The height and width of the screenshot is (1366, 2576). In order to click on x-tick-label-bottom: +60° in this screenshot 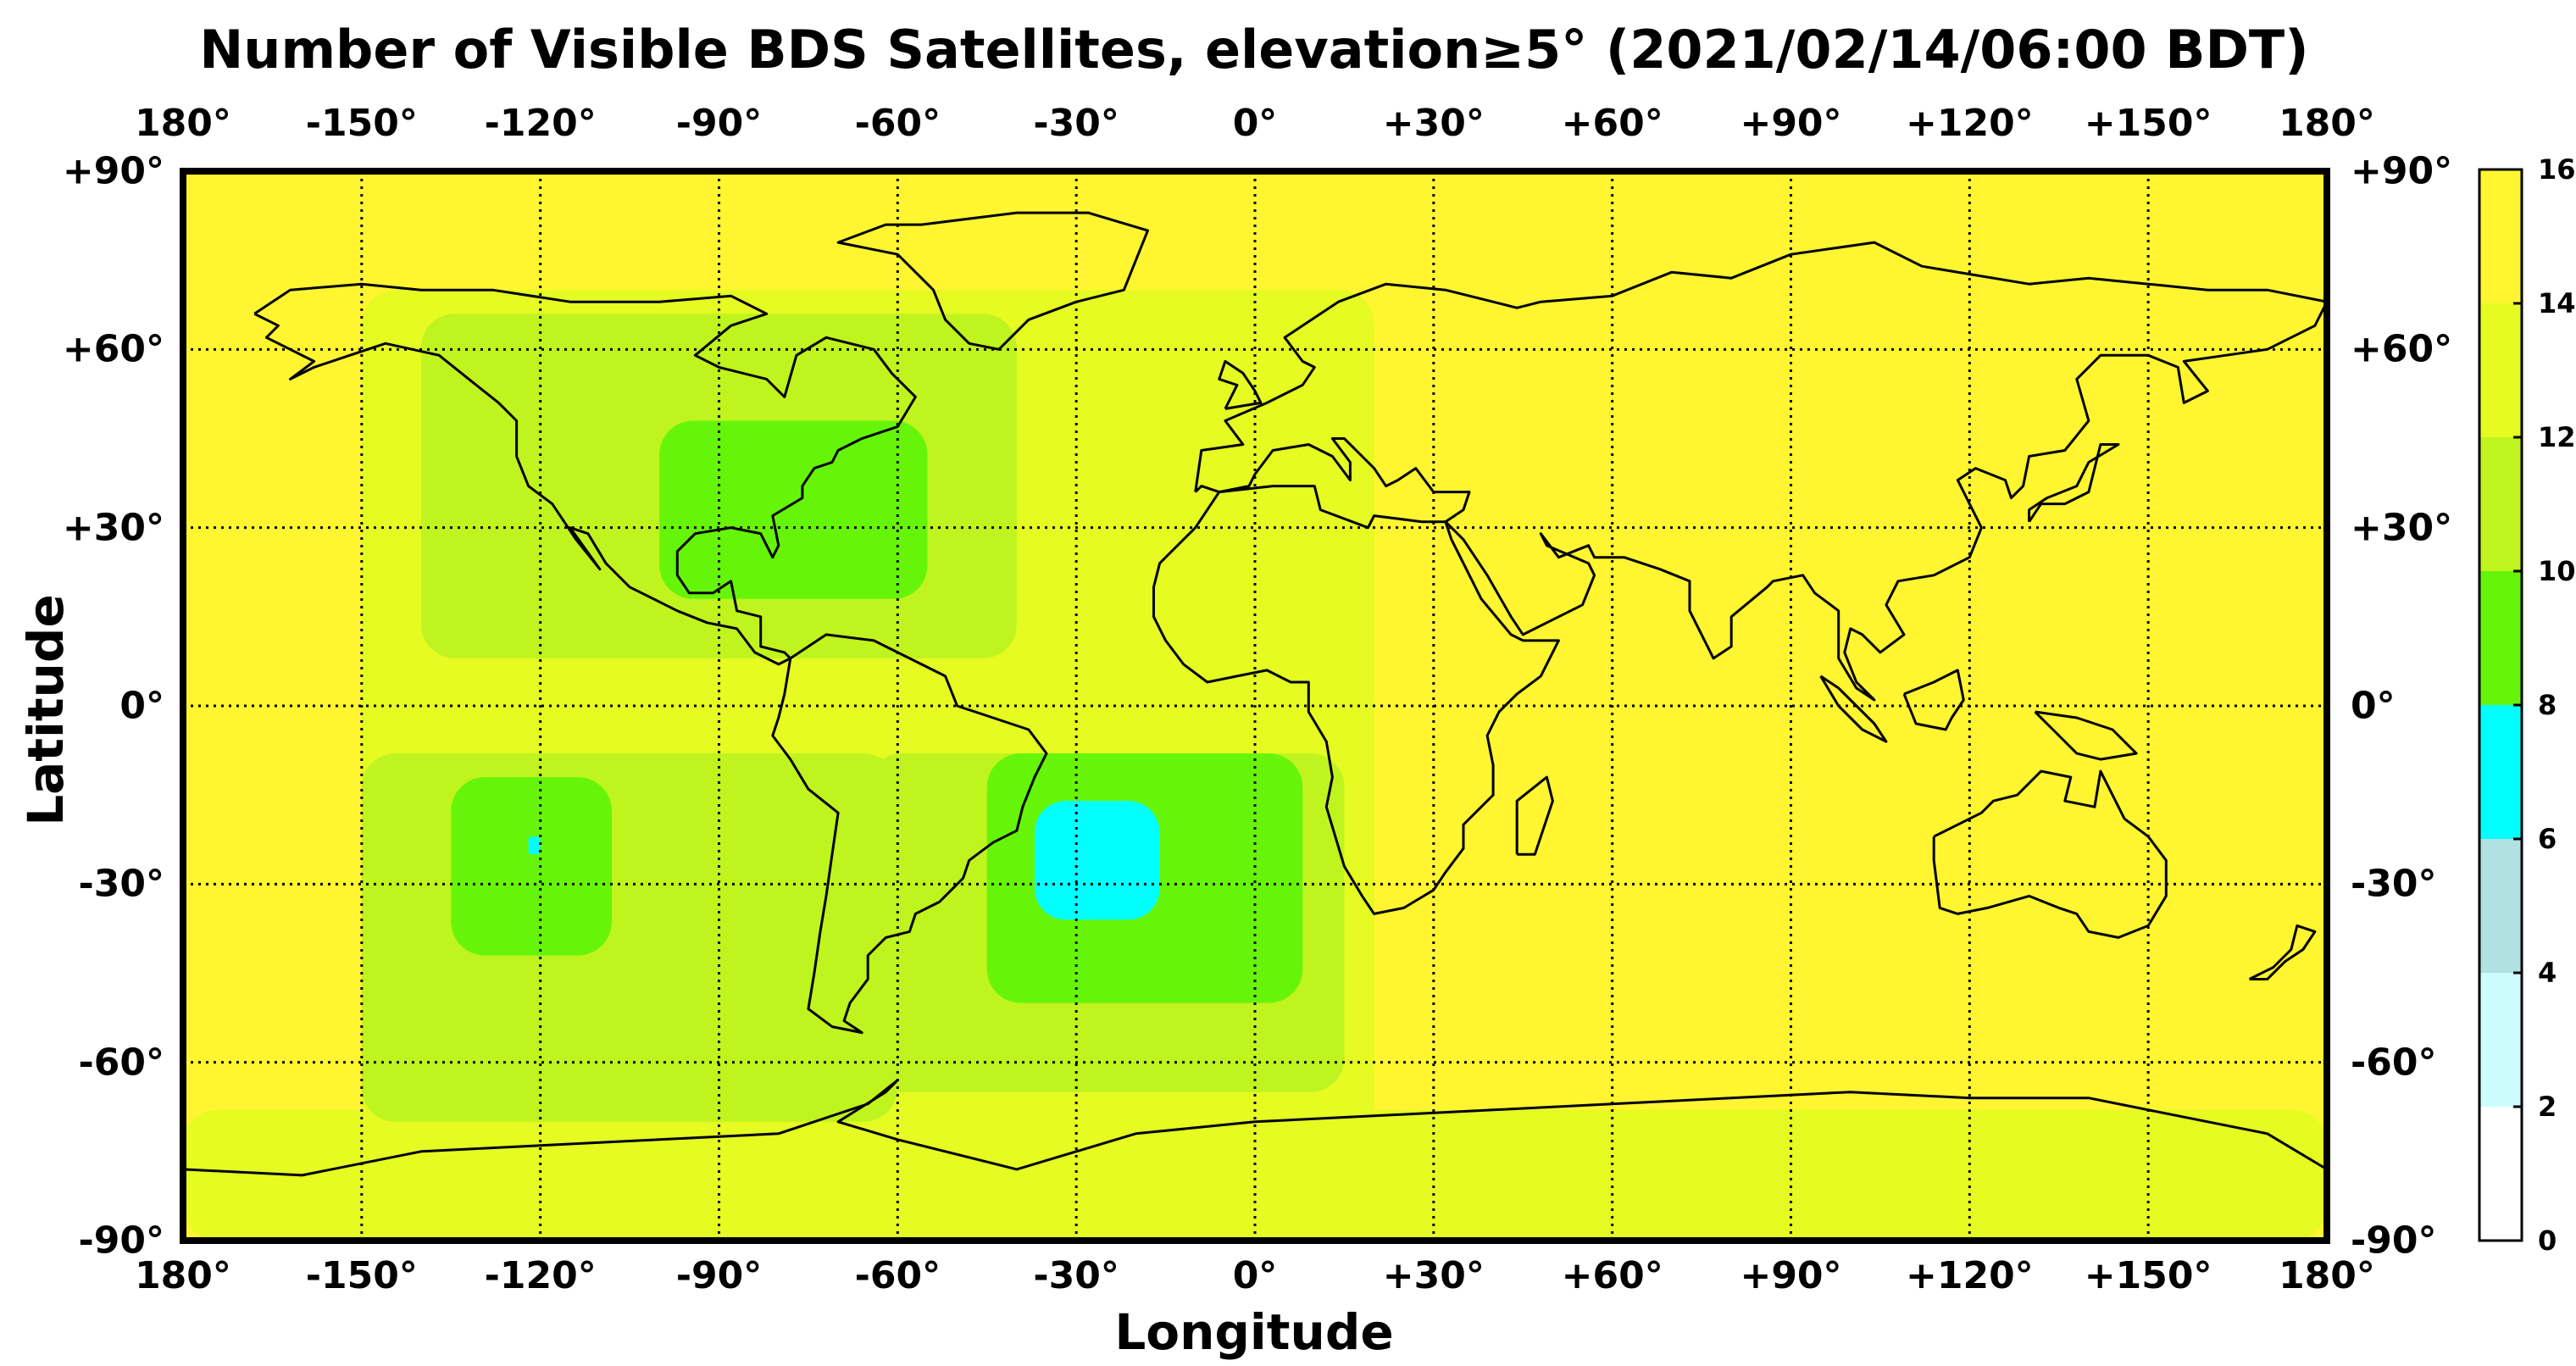, I will do `click(1612, 1275)`.